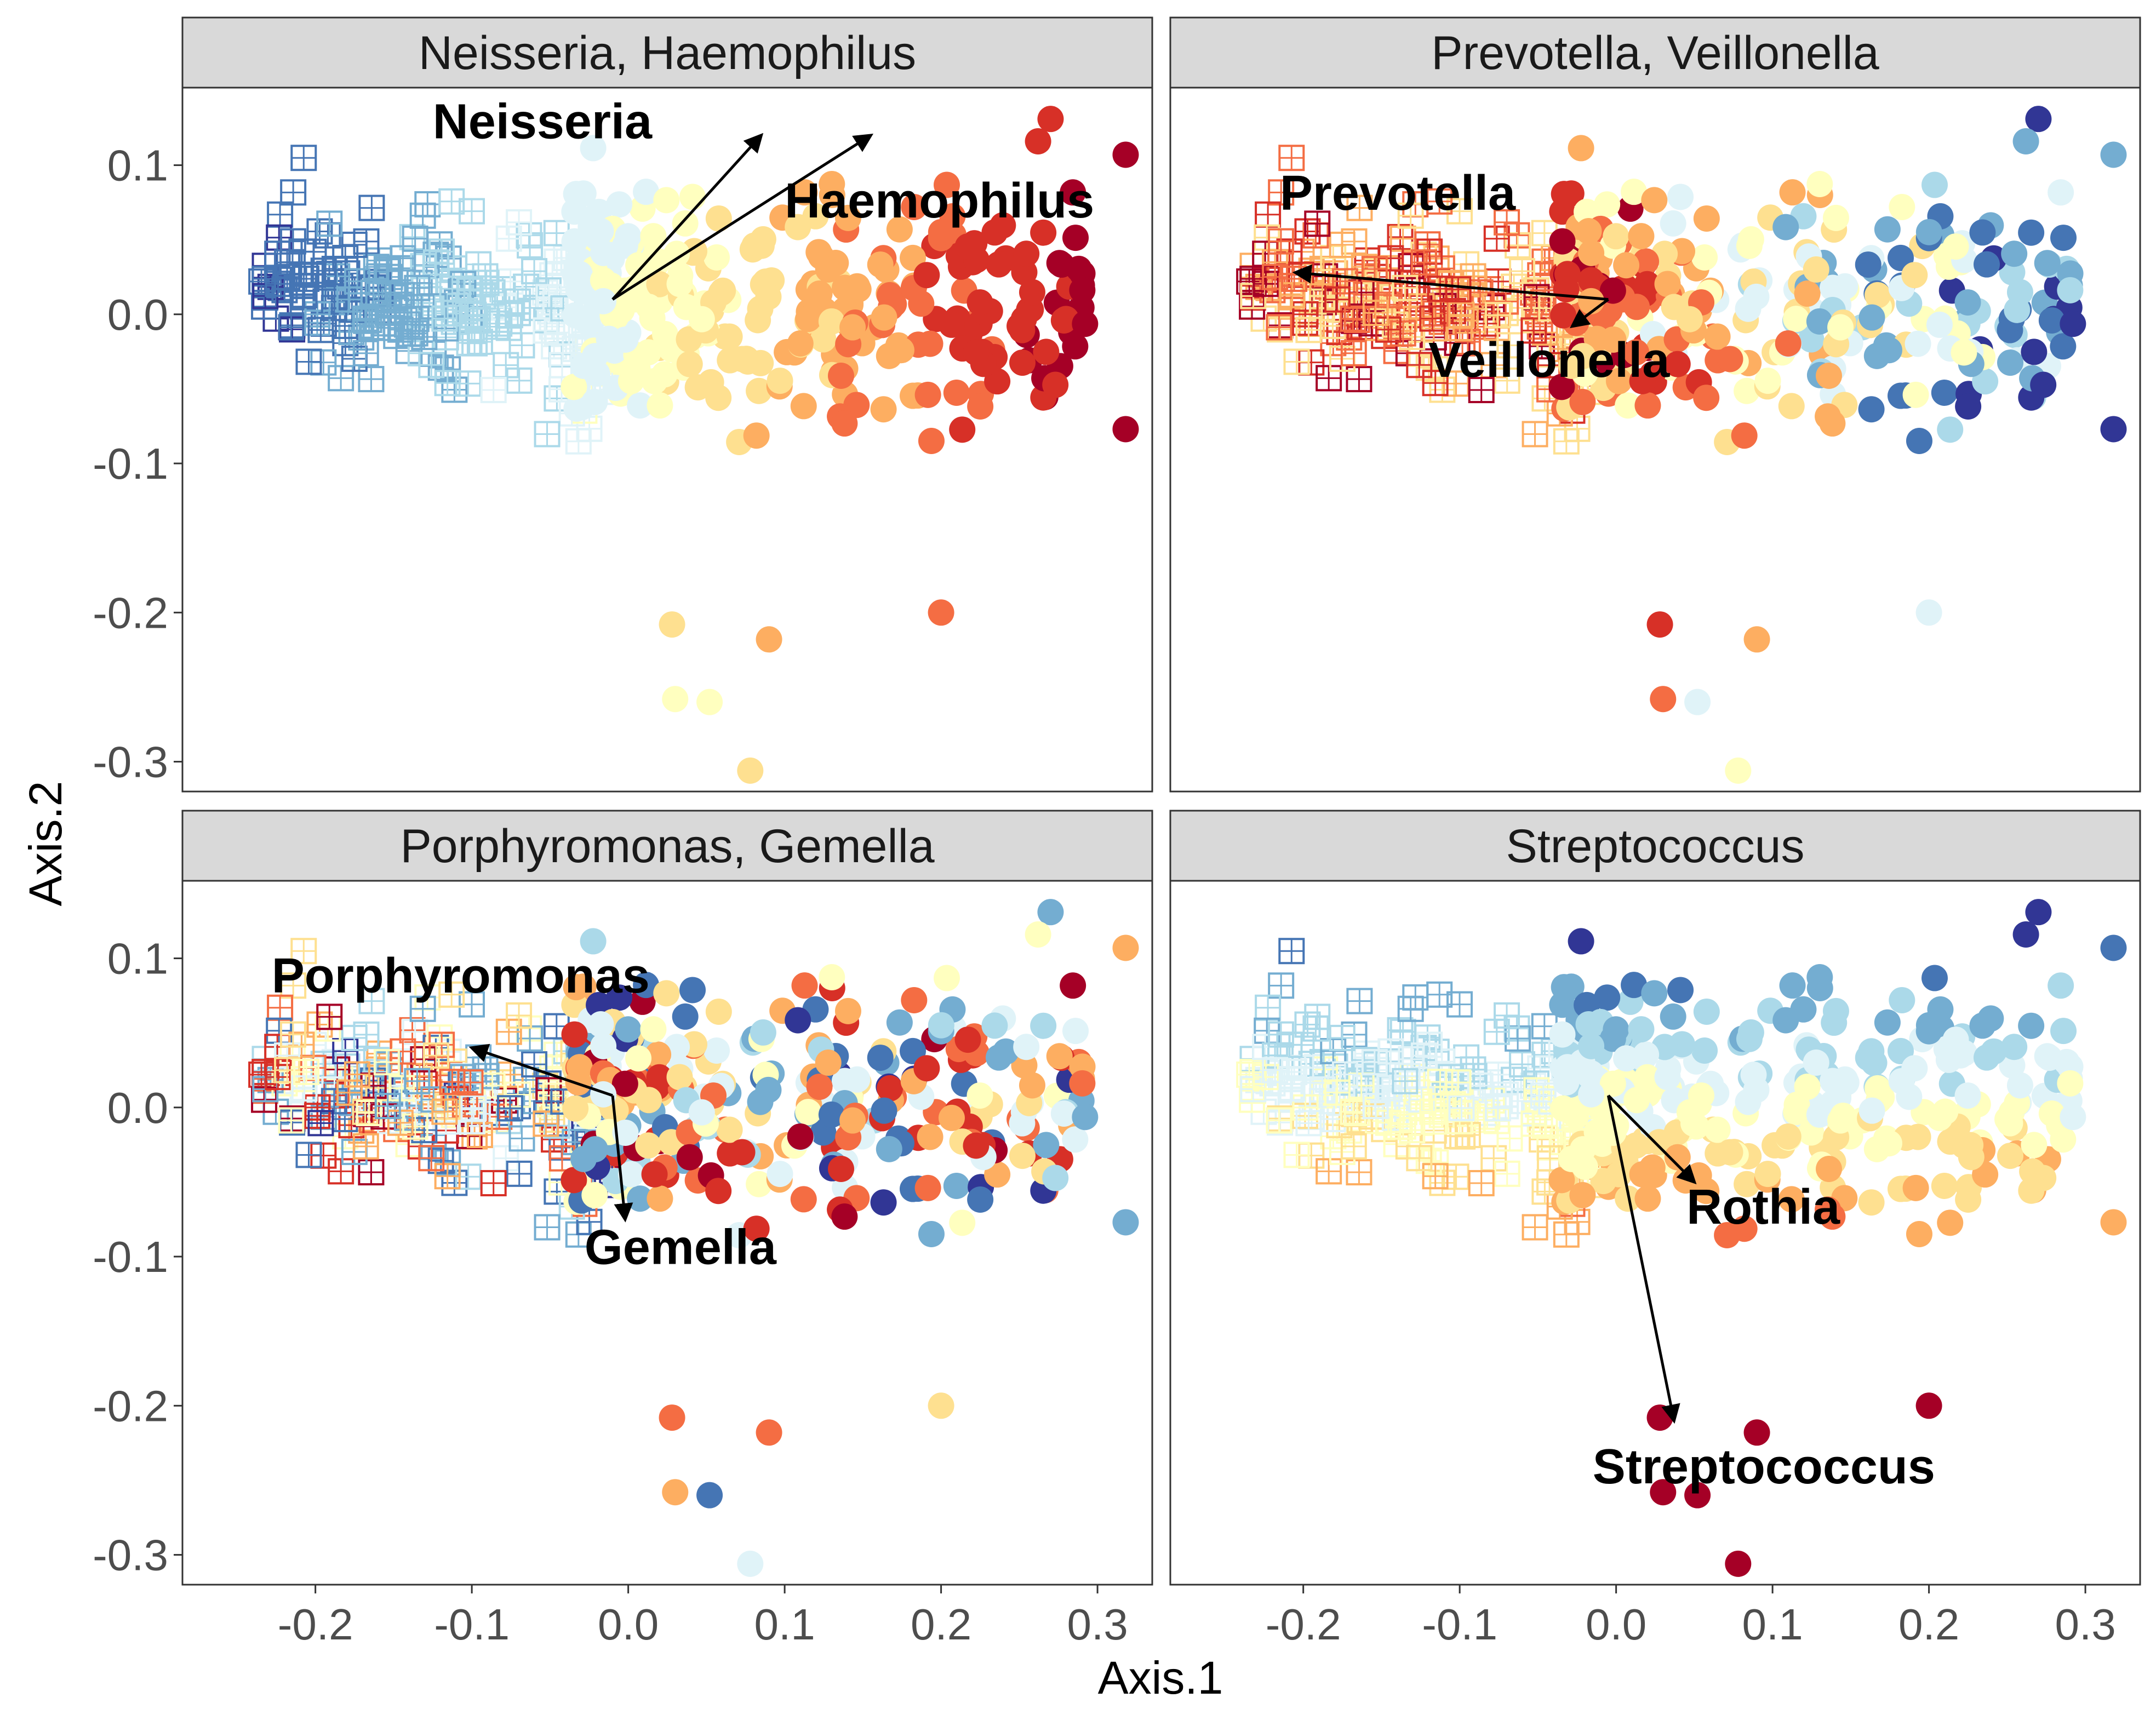  I want to click on y-tick-label: 0.1, so click(137, 166).